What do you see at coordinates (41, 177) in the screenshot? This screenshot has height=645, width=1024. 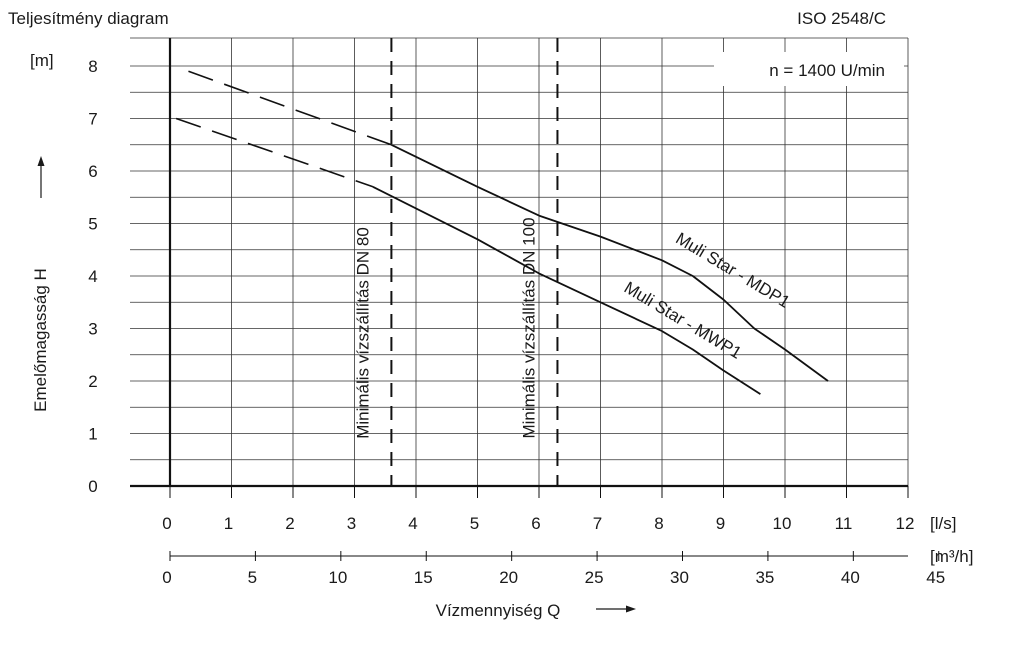 I see `y-axis-arrow-icon` at bounding box center [41, 177].